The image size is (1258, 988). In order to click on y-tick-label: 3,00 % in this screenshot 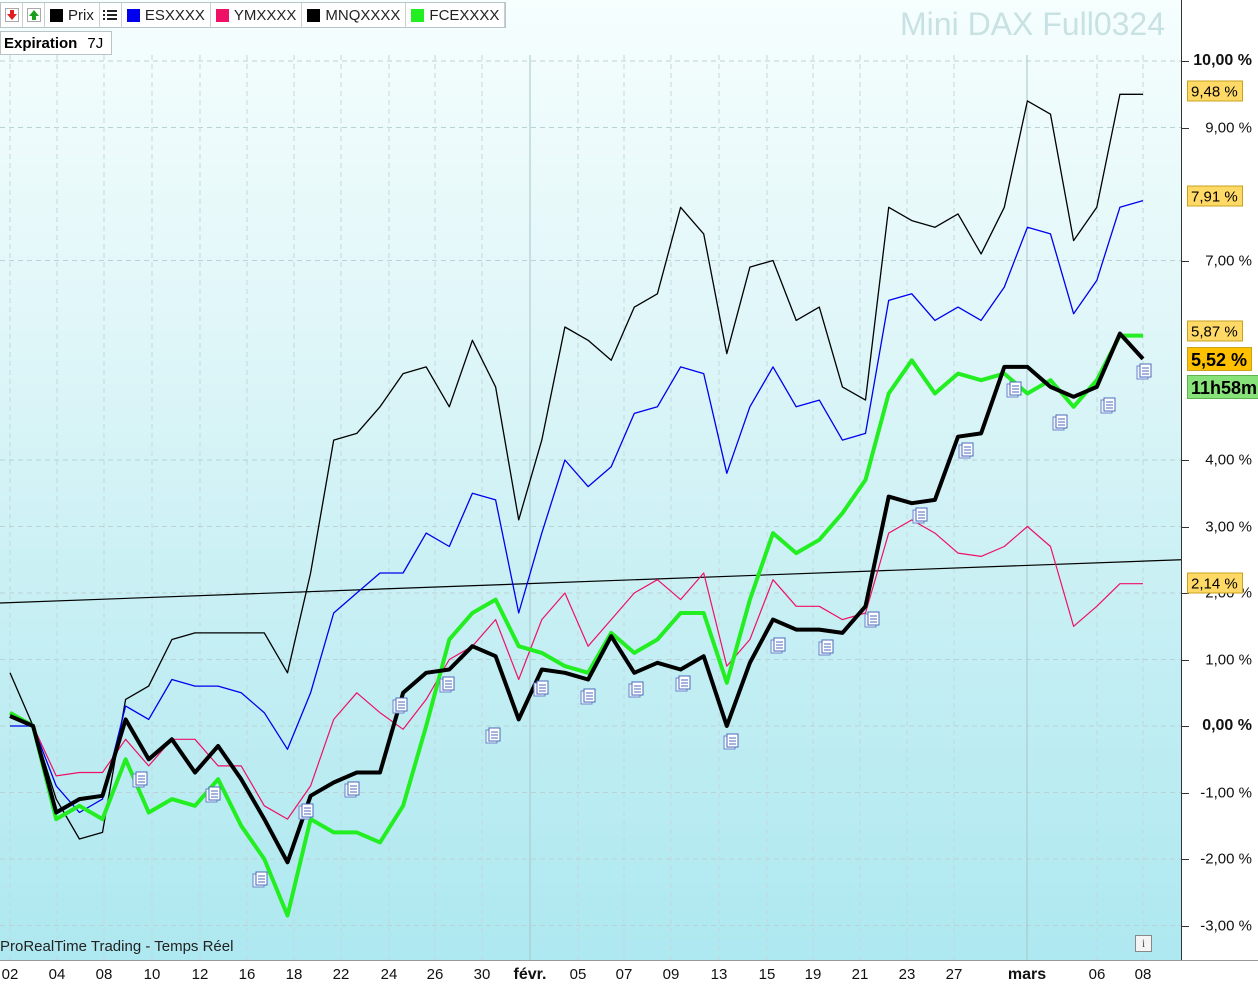, I will do `click(1228, 526)`.